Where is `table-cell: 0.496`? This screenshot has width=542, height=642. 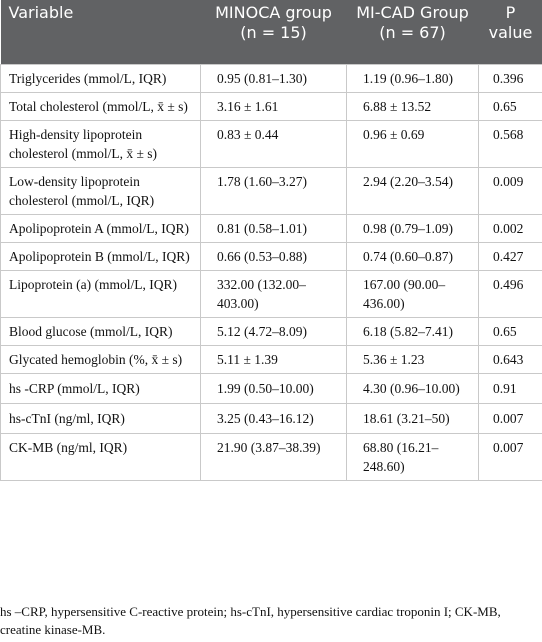
table-cell: 0.496 is located at coordinates (510, 294).